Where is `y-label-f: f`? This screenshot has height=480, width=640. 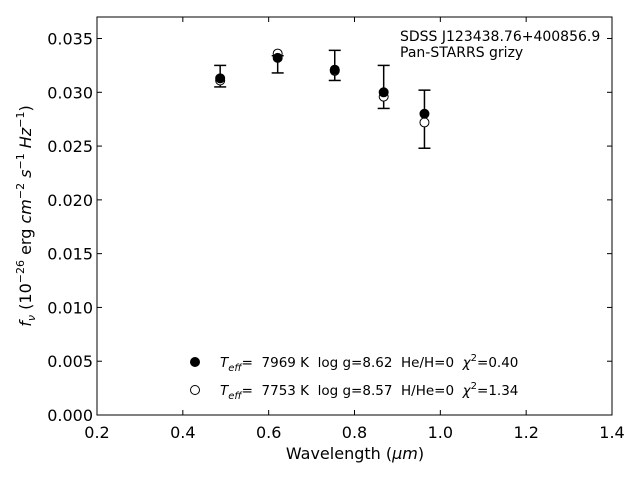
y-label-f: f is located at coordinates (25, 323).